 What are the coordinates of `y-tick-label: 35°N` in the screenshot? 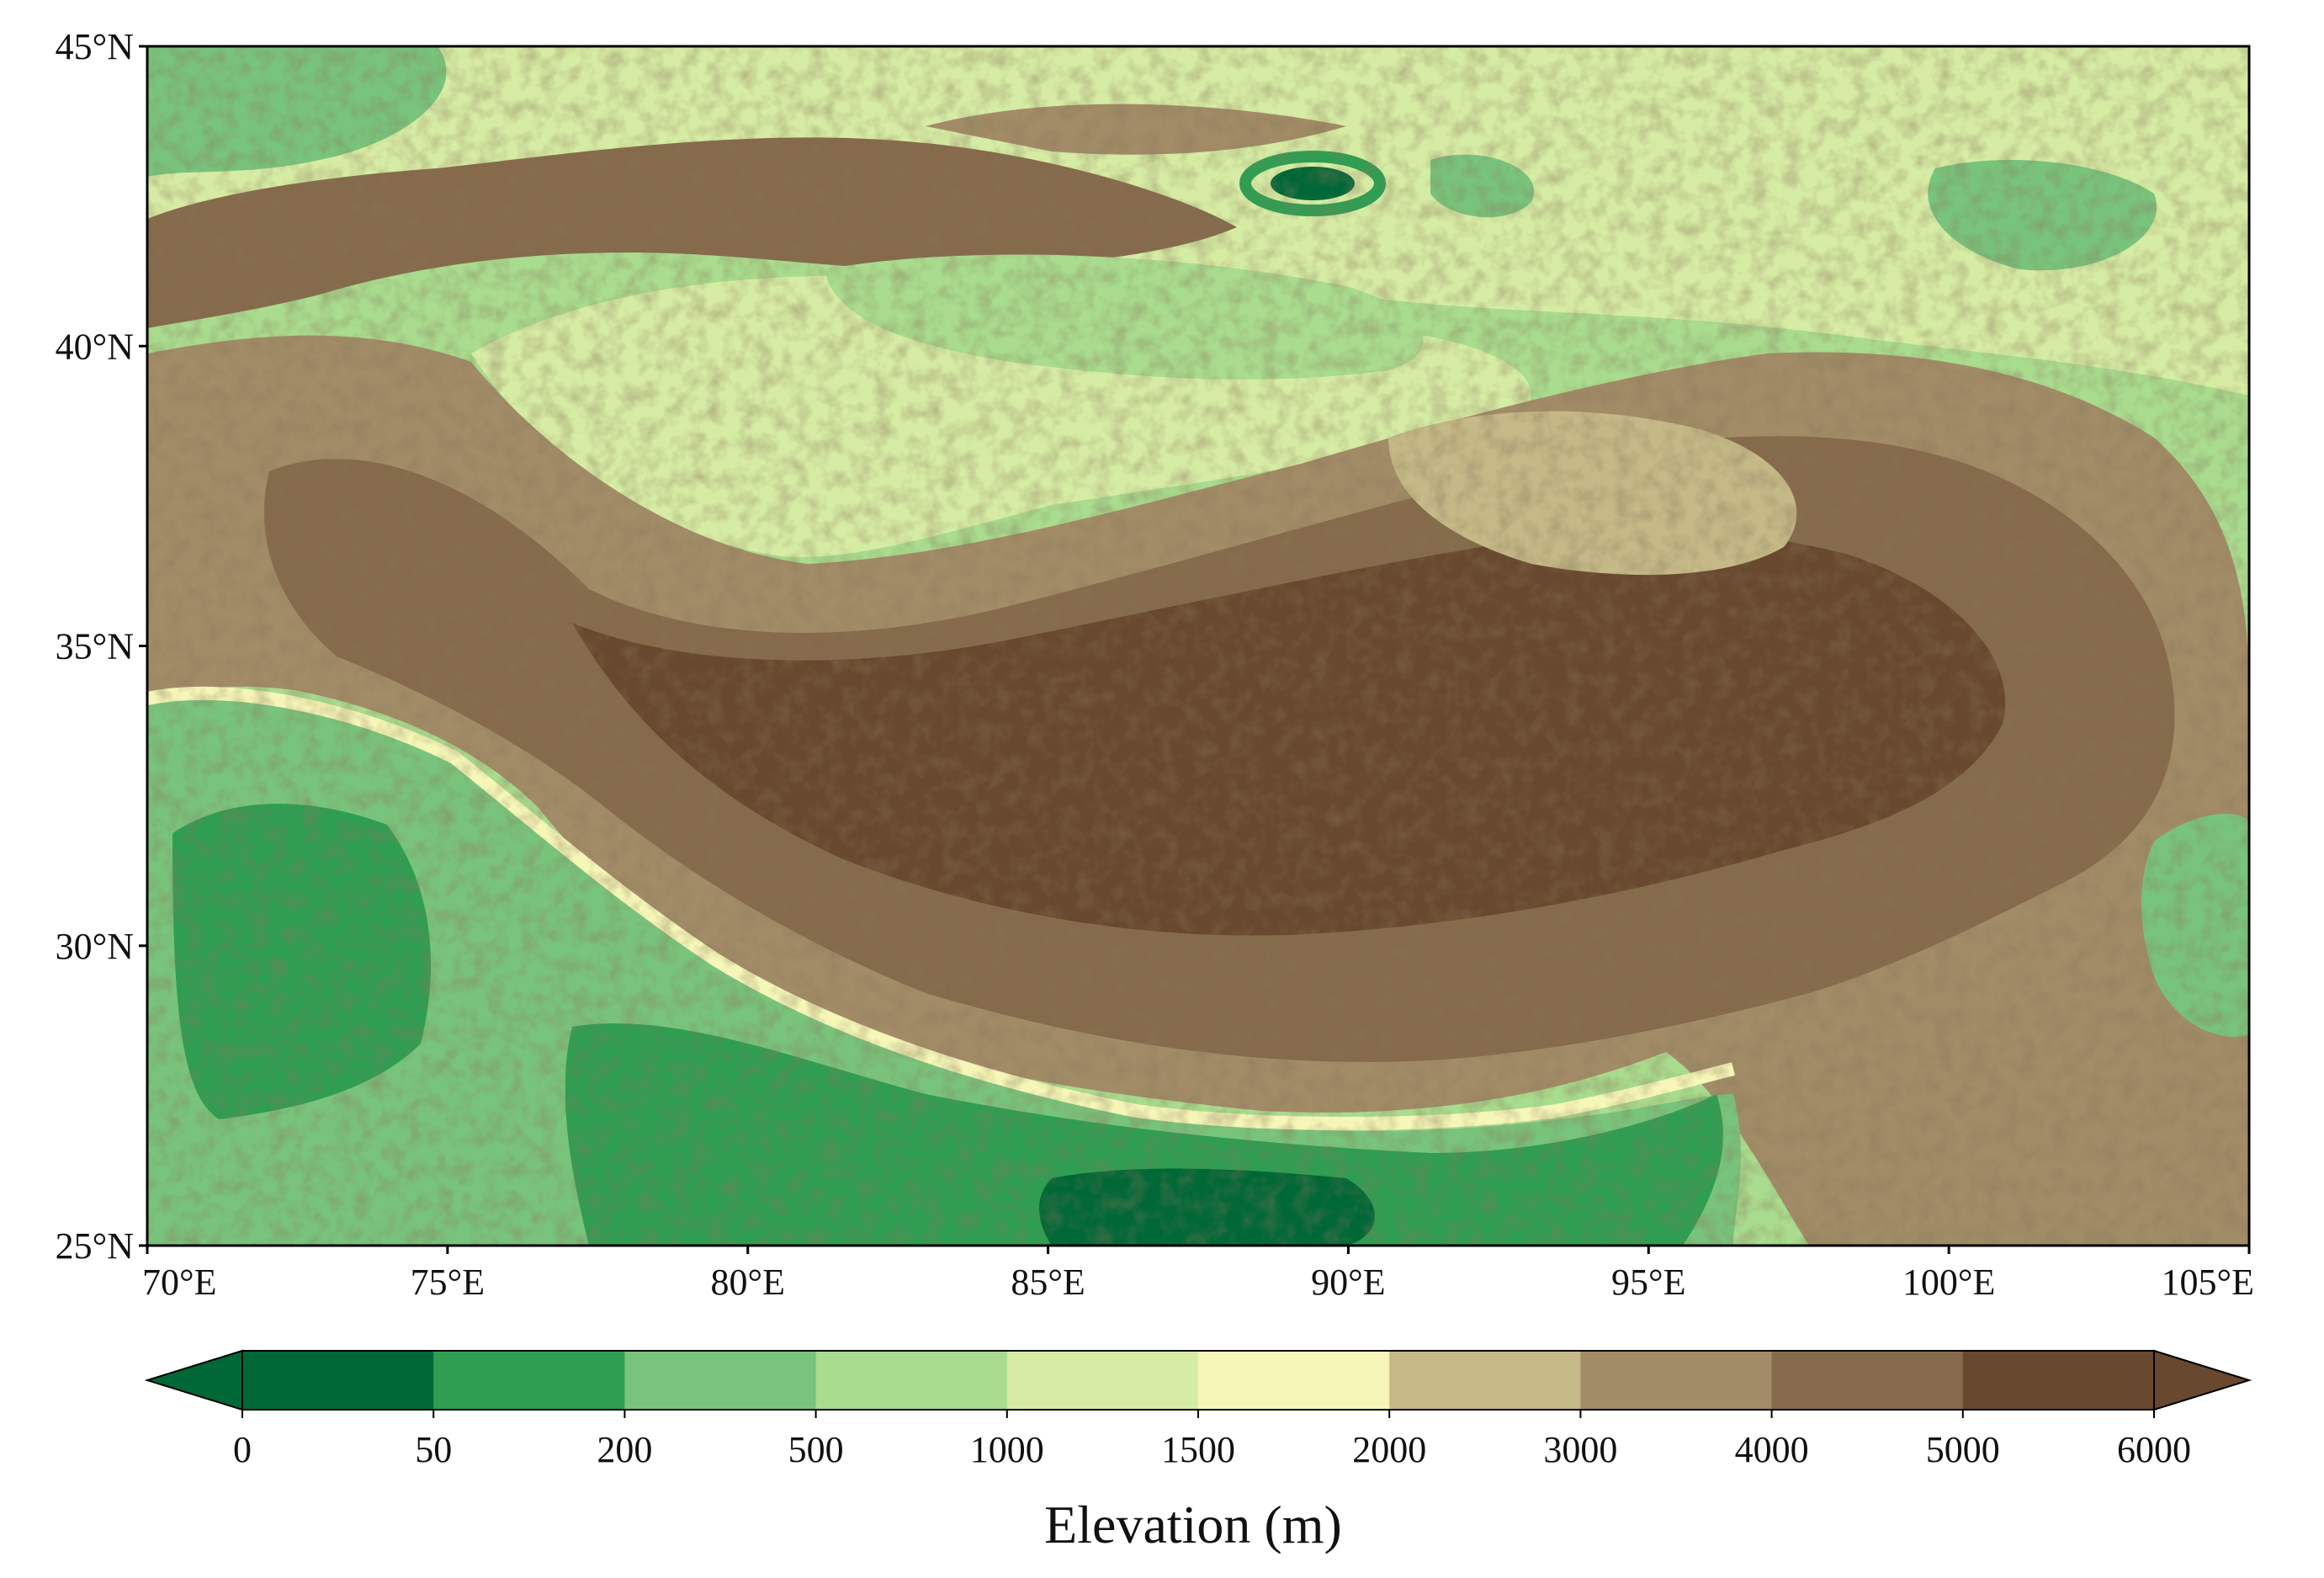 It's located at (95, 646).